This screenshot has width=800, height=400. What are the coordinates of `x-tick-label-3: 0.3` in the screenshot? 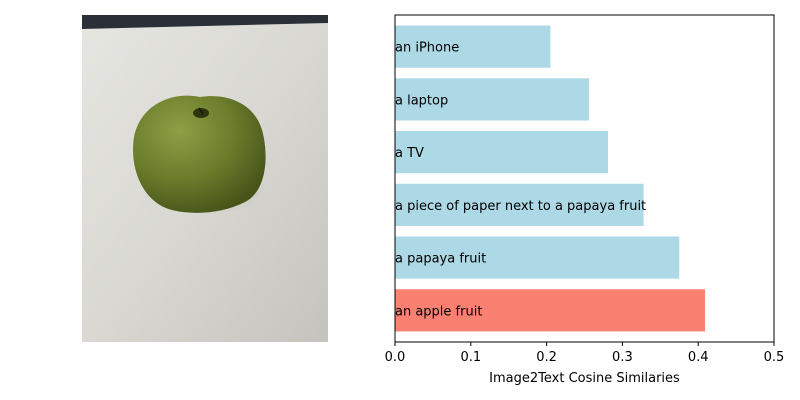 It's located at (622, 357).